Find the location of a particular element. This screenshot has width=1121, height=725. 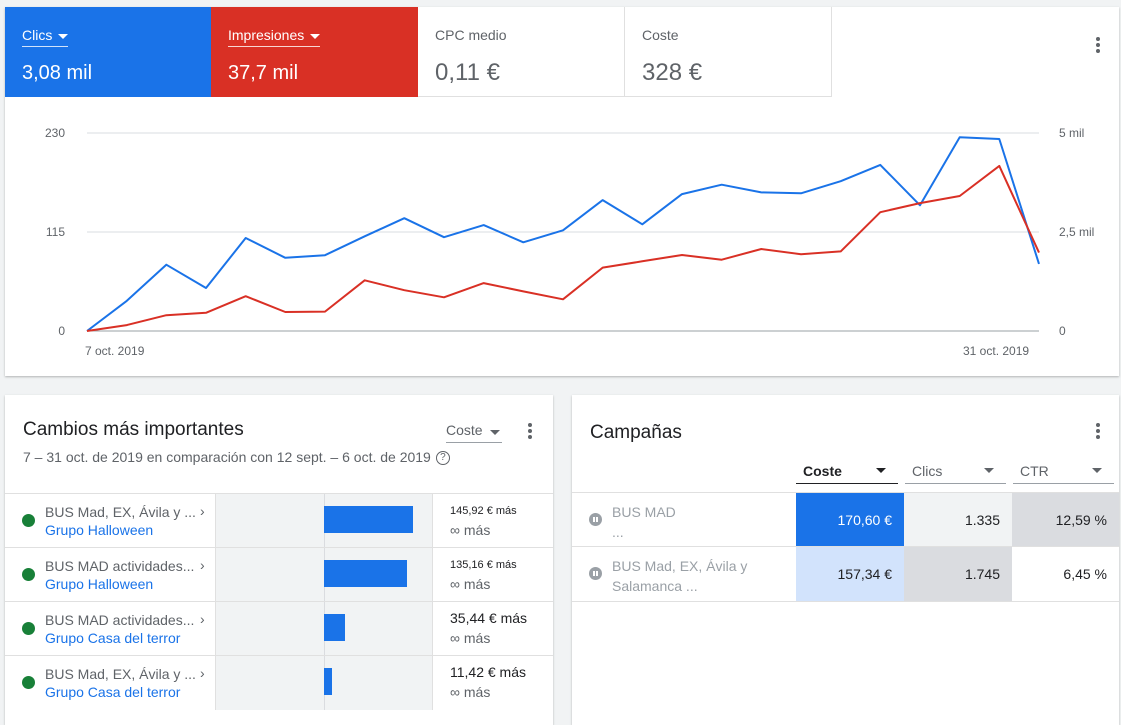

cost-cell: 170,60 € is located at coordinates (850, 520).